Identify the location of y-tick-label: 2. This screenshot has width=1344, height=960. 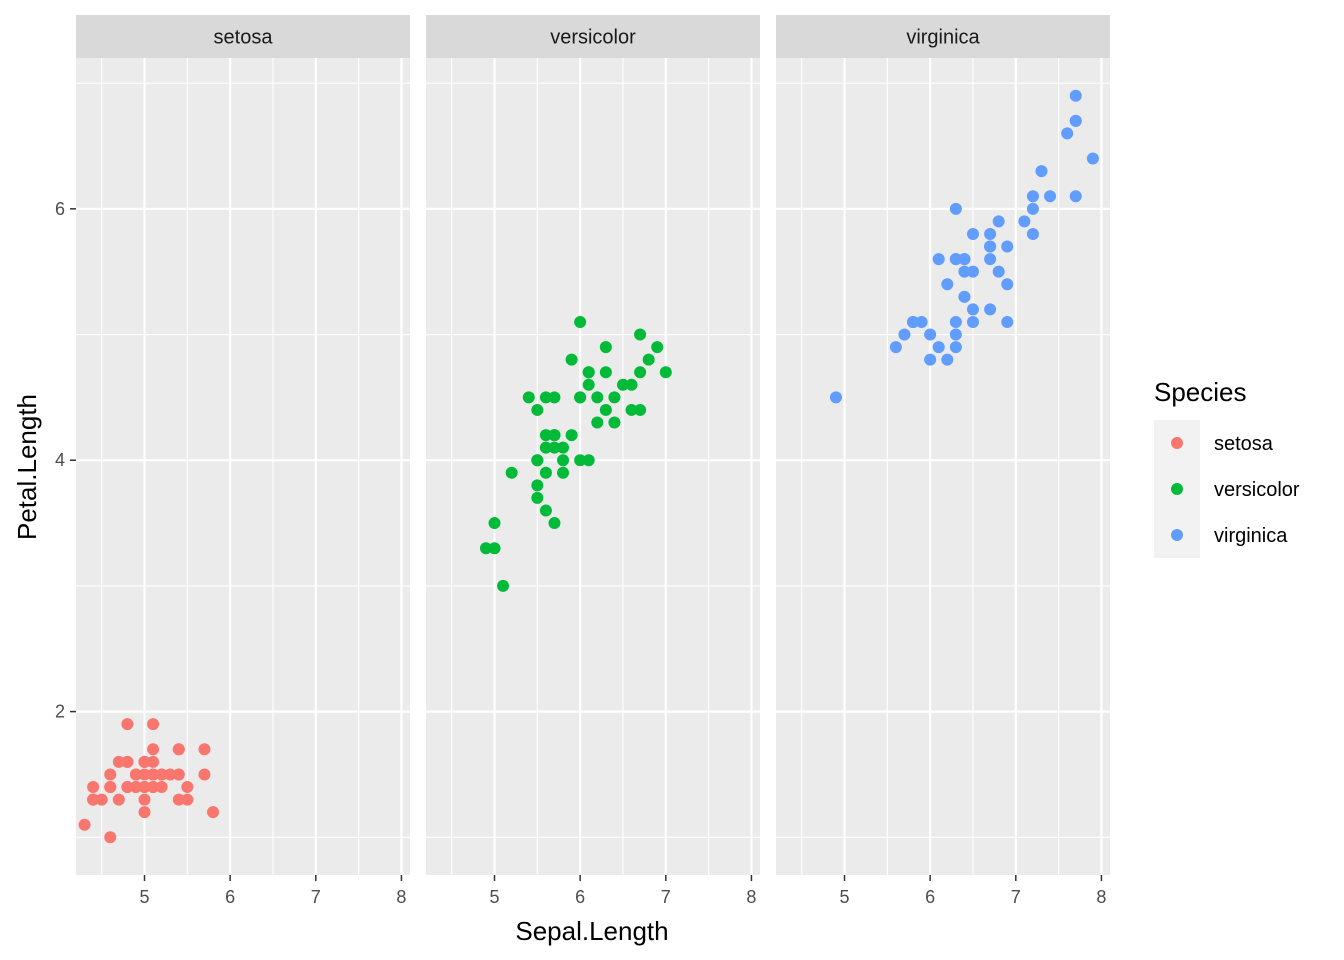
(60, 712).